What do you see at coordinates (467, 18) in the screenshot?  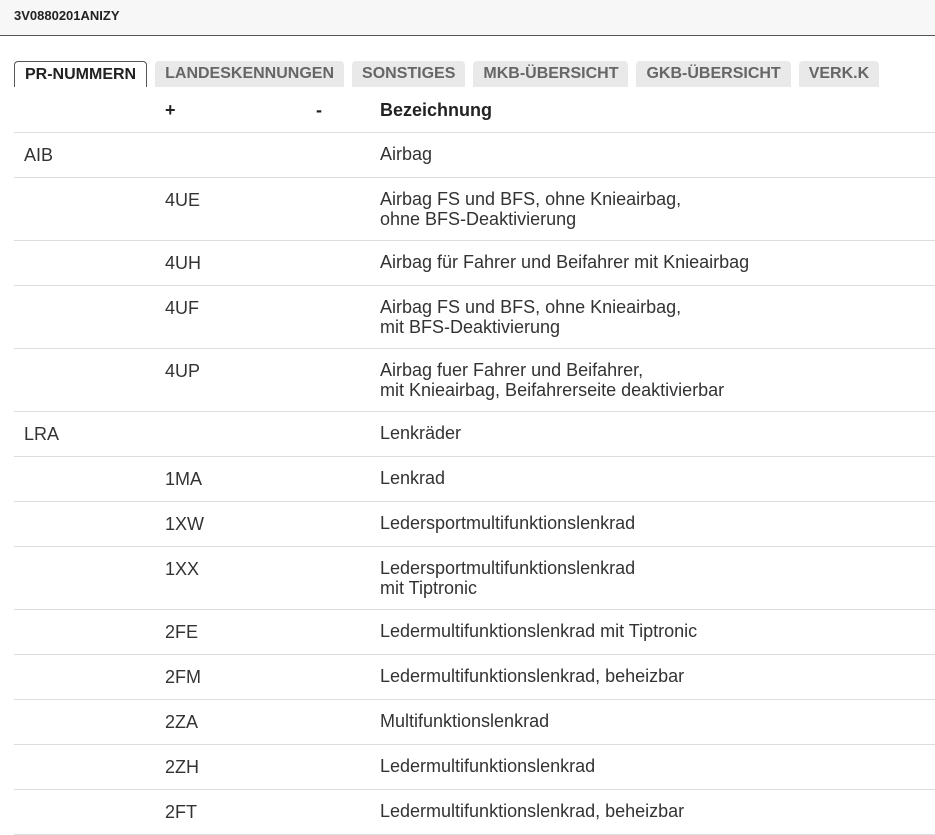 I see `header: 3V0880201ANIZY` at bounding box center [467, 18].